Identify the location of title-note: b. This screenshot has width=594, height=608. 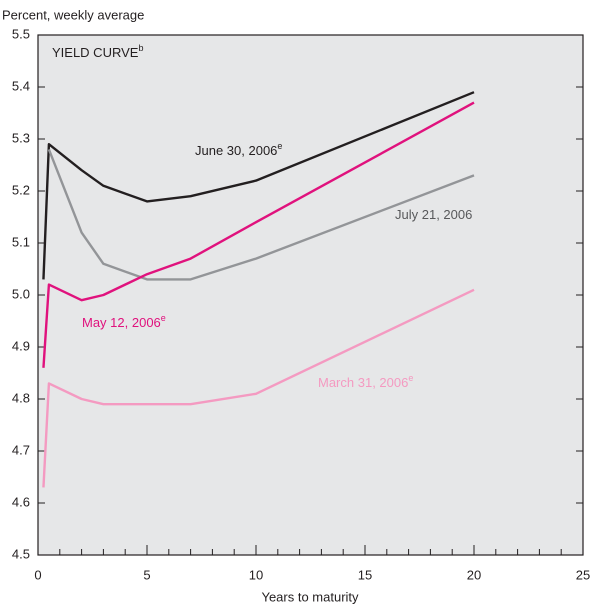
(140, 48).